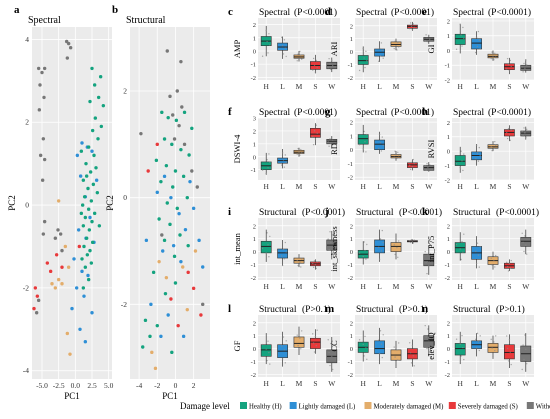  I want to click on x-axis-label: PC1, so click(72, 396).